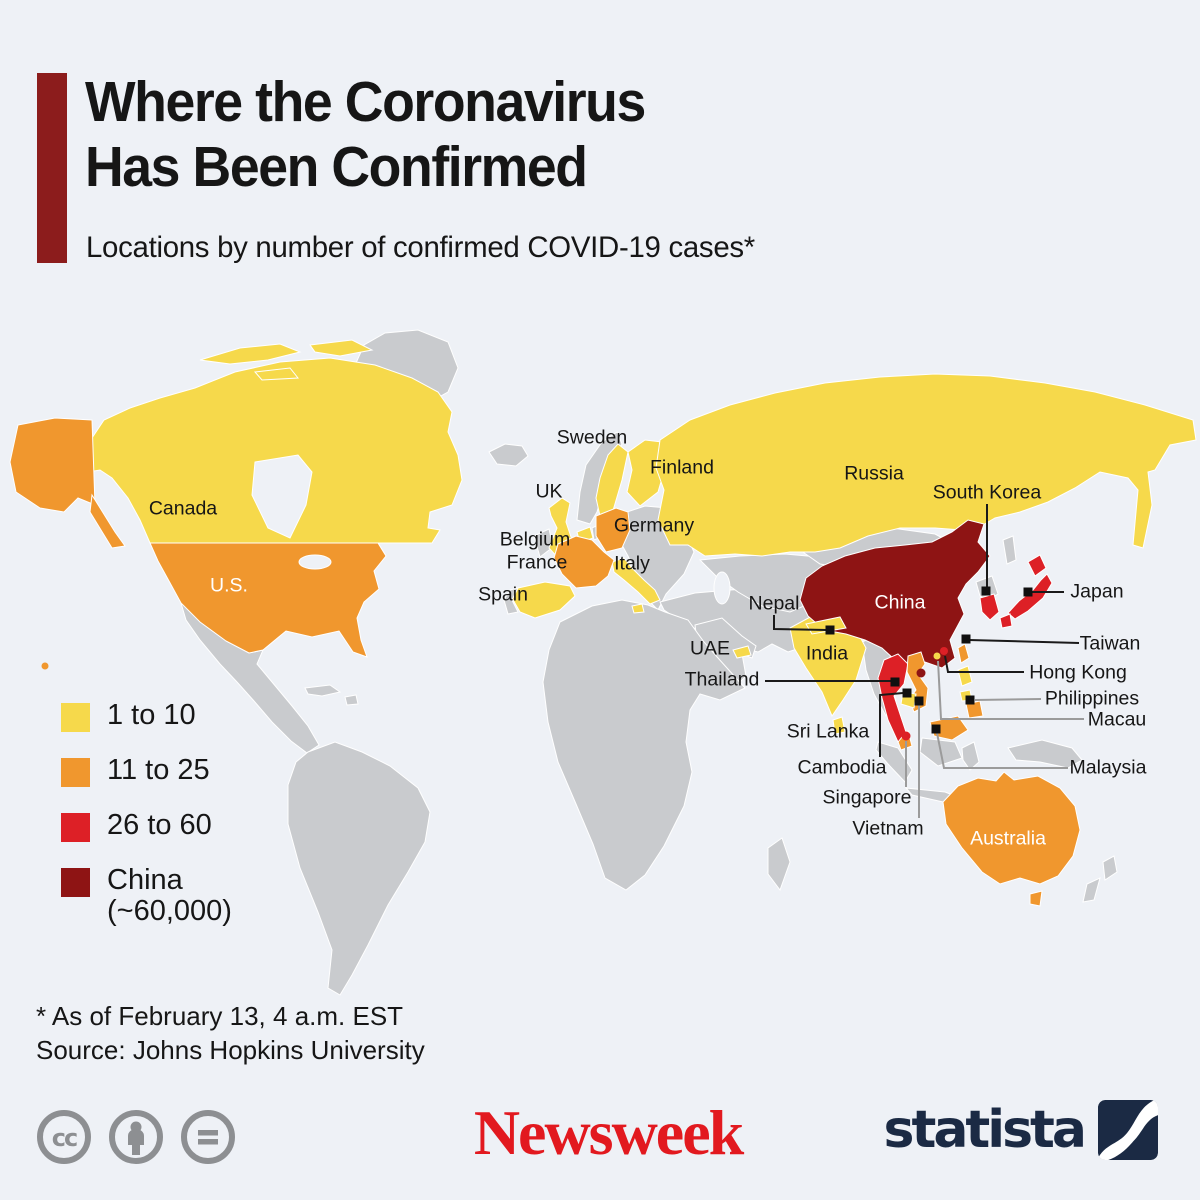 This screenshot has height=1200, width=1200. What do you see at coordinates (839, 725) in the screenshot?
I see `country-sri-lanka` at bounding box center [839, 725].